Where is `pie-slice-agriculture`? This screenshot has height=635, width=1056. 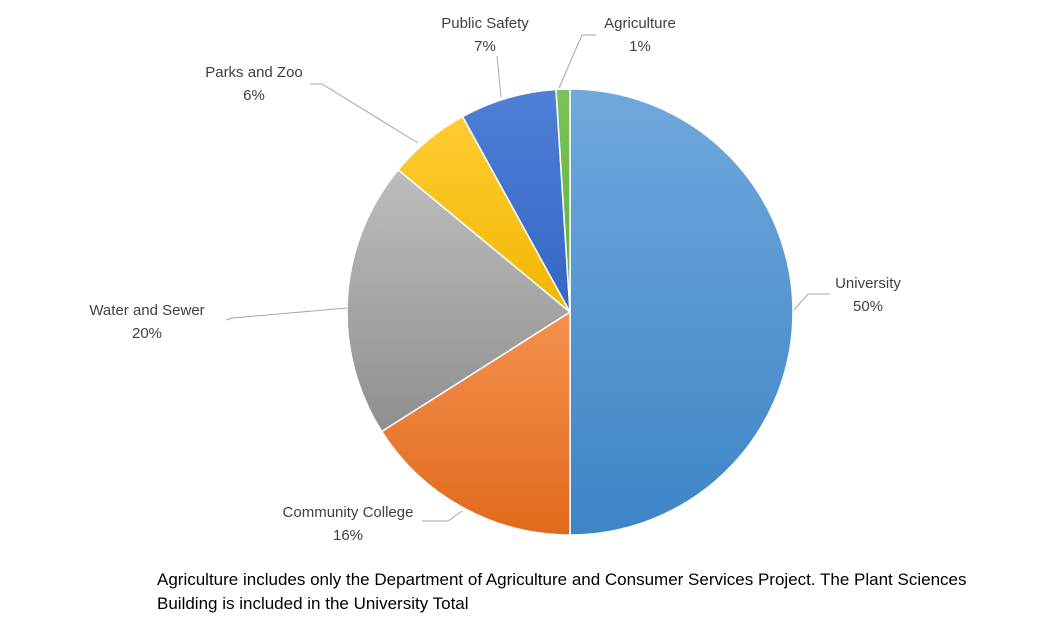 pie-slice-agriculture is located at coordinates (563, 200).